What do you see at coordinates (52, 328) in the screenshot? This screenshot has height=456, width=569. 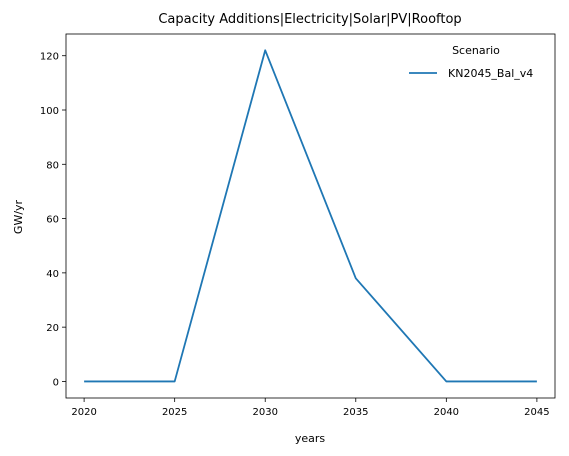 I see `y-tick-label-1: 20` at bounding box center [52, 328].